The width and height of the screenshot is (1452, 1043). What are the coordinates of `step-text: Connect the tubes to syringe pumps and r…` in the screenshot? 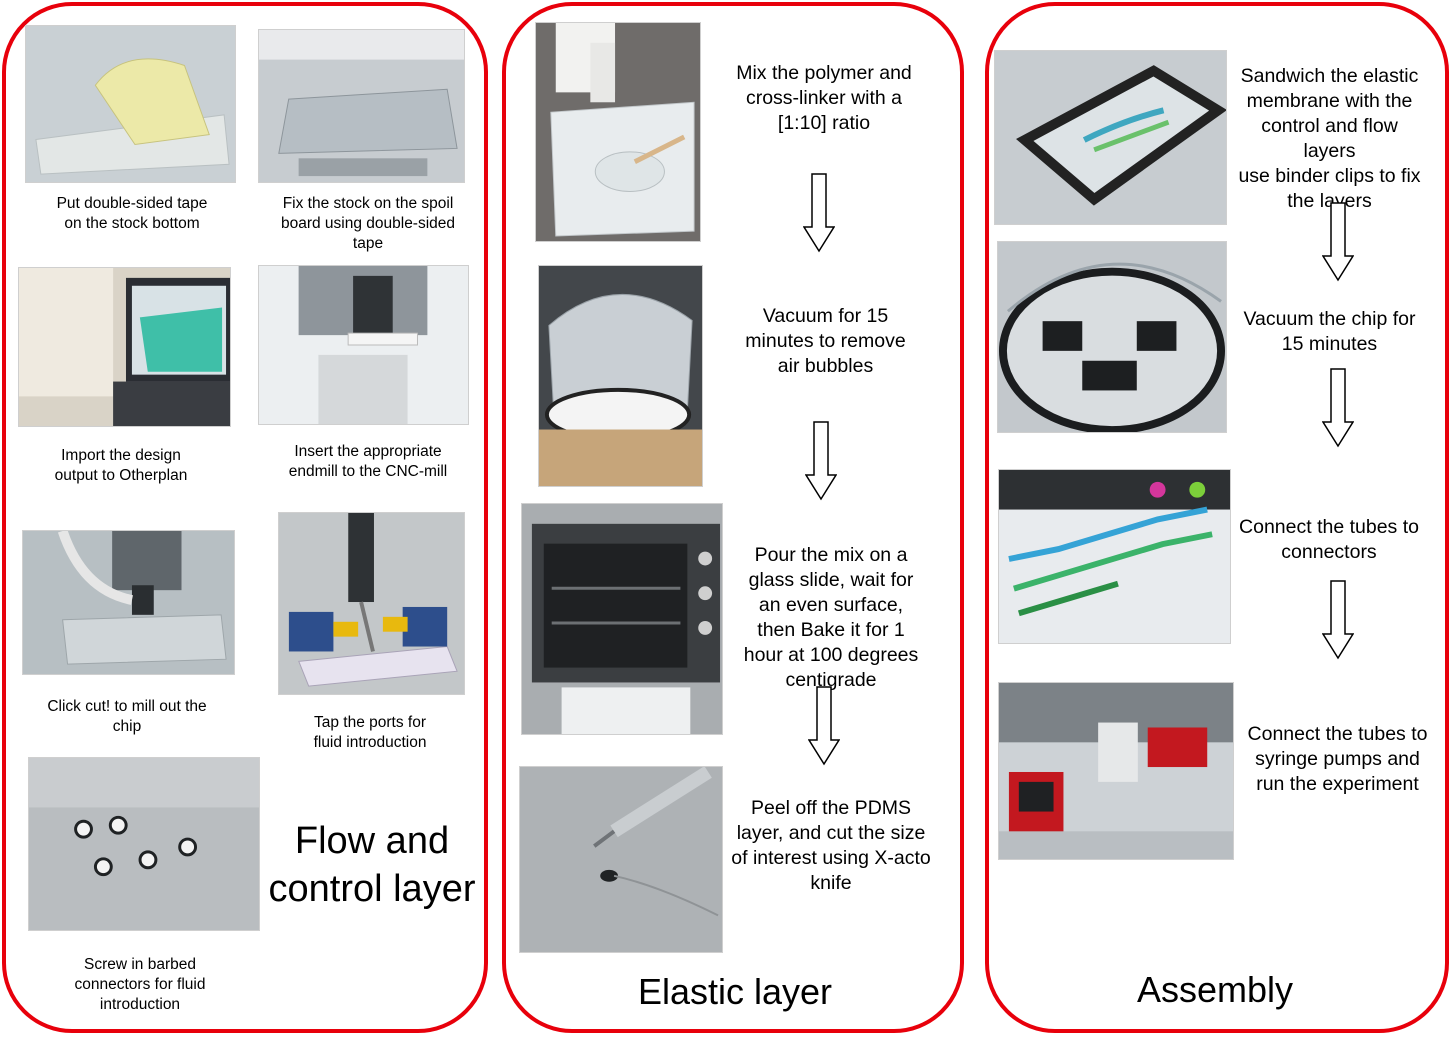 It's located at (1337, 759).